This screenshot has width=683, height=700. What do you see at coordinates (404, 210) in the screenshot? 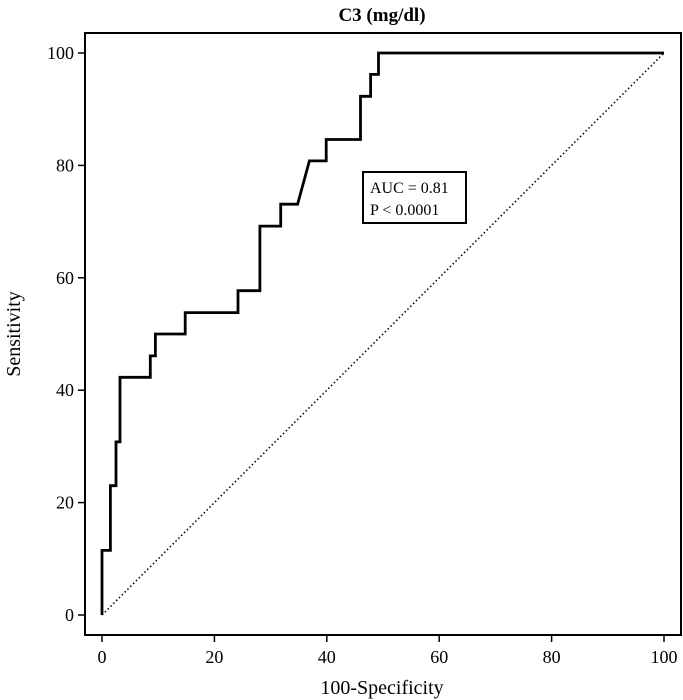
I see `annotation-p-value: P < 0.0001` at bounding box center [404, 210].